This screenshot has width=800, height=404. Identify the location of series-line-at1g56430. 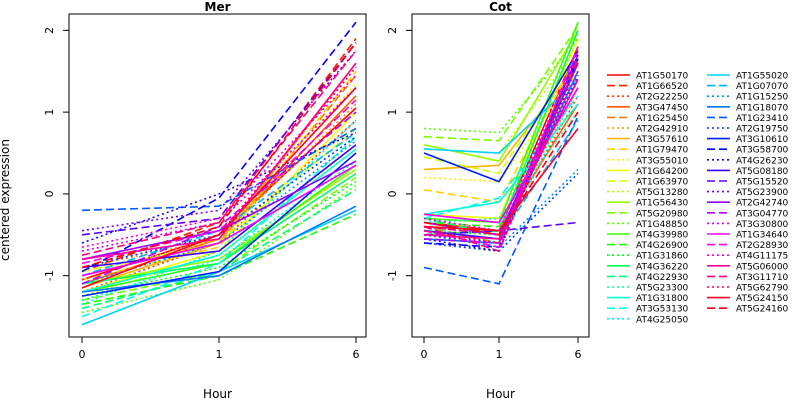
(219, 226).